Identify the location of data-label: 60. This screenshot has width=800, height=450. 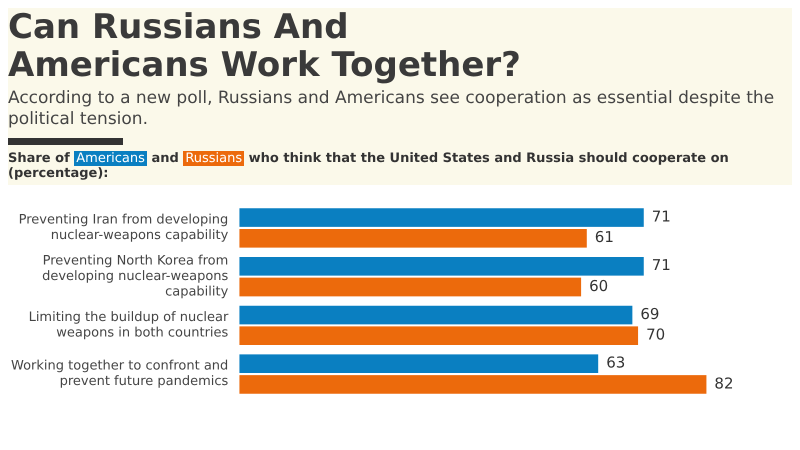
(598, 285).